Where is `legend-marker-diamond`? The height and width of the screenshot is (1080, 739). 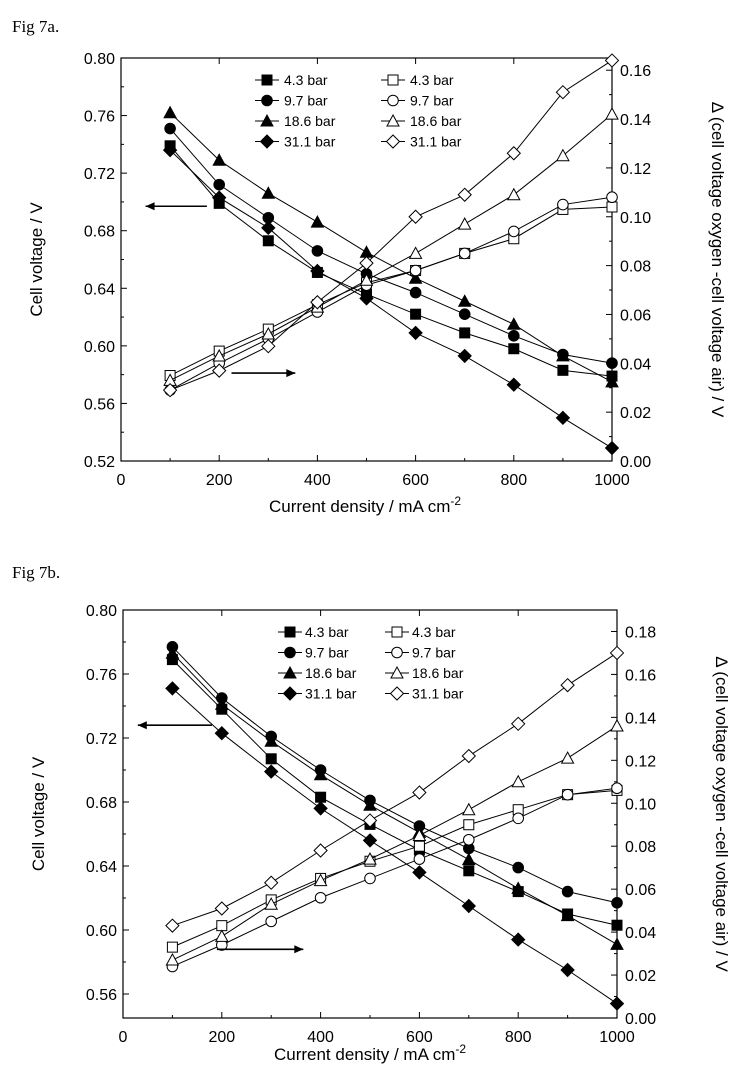
legend-marker-diamond is located at coordinates (393, 141).